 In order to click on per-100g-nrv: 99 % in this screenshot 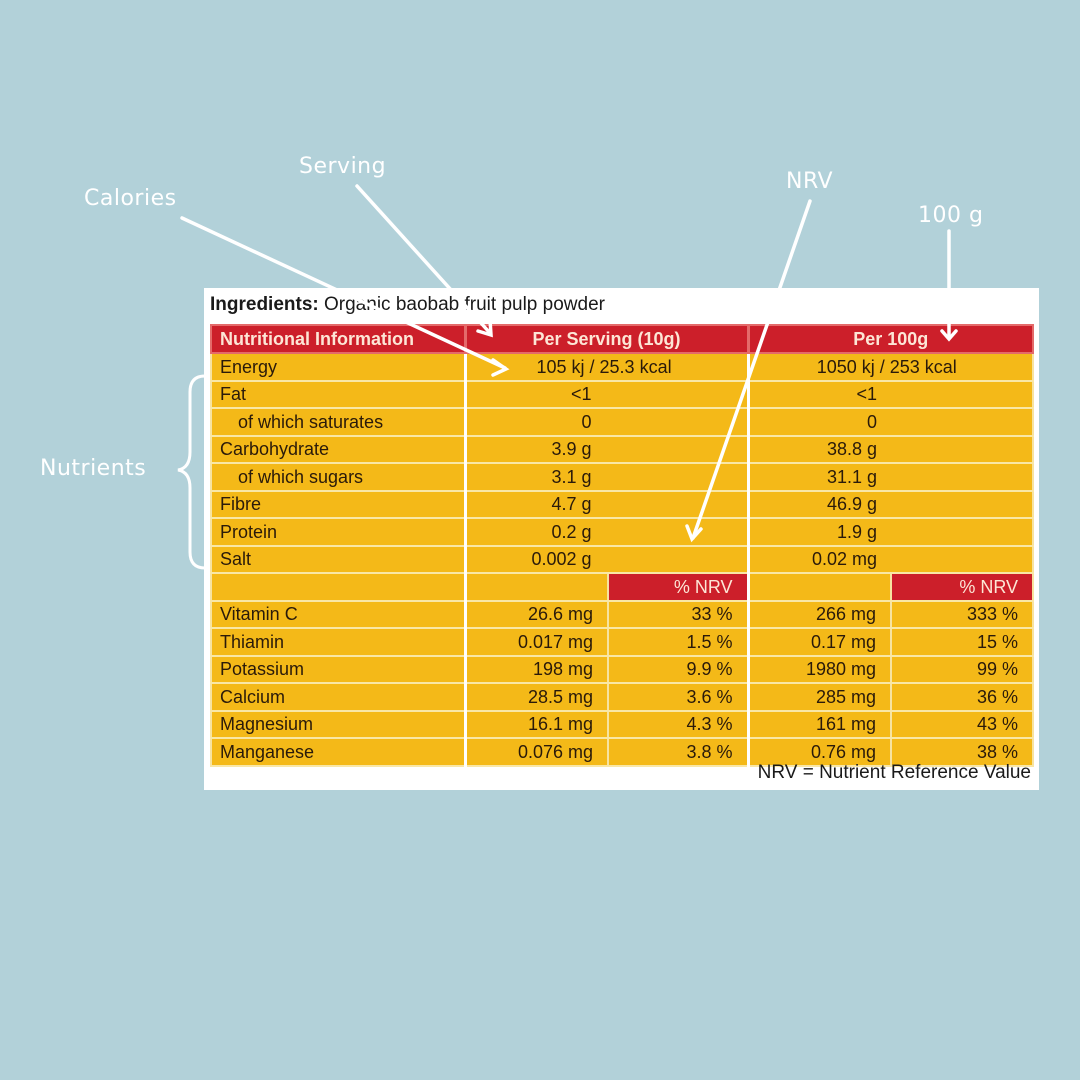, I will do `click(962, 669)`.